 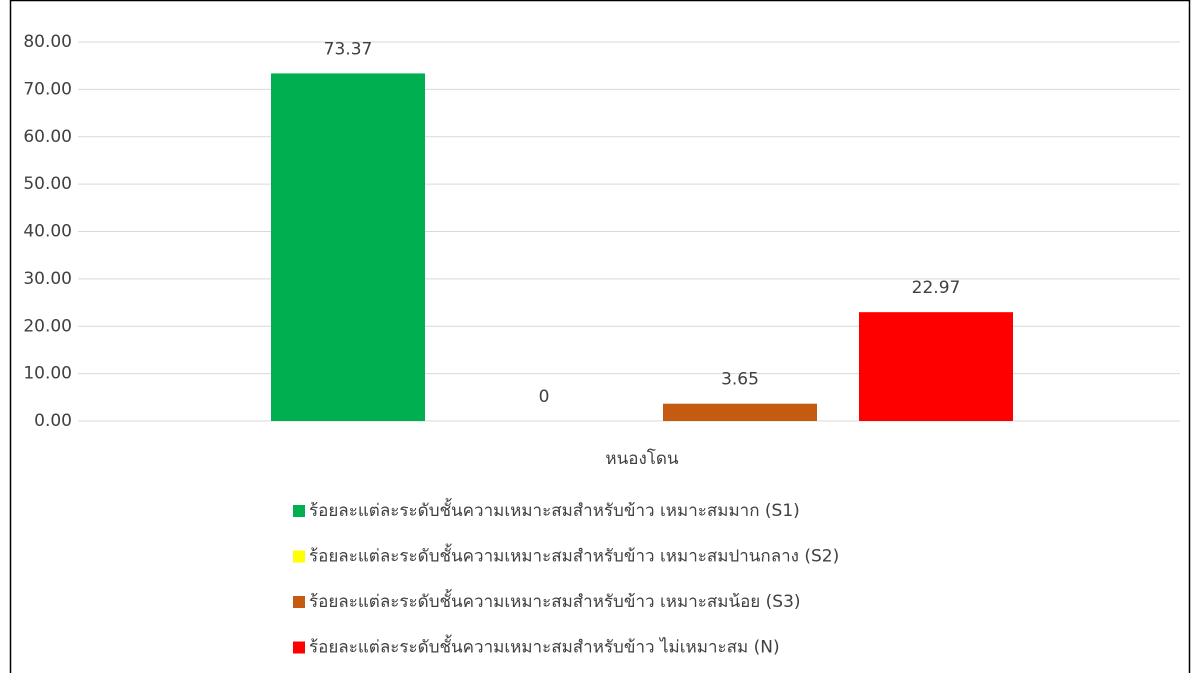 I want to click on y-tick-label: 30.00, so click(x=47, y=279).